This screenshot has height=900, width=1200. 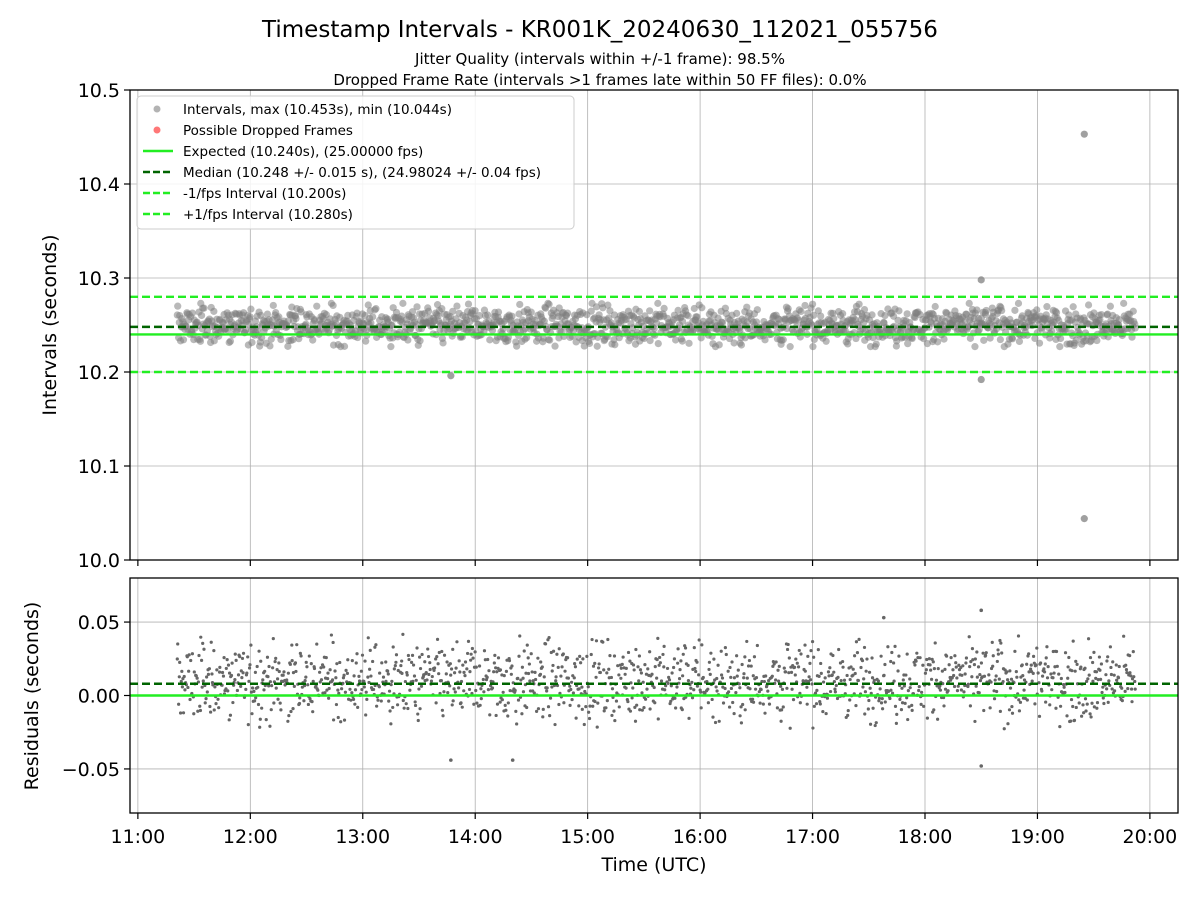 I want to click on x-tick-label: 14:00, so click(x=475, y=837).